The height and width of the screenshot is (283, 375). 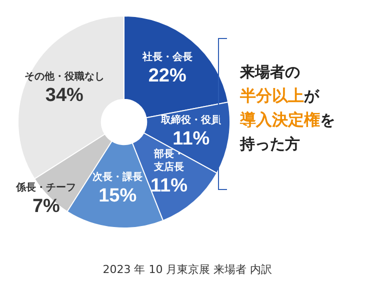 What do you see at coordinates (287, 120) in the screenshot?
I see `text: 導入決定権を` at bounding box center [287, 120].